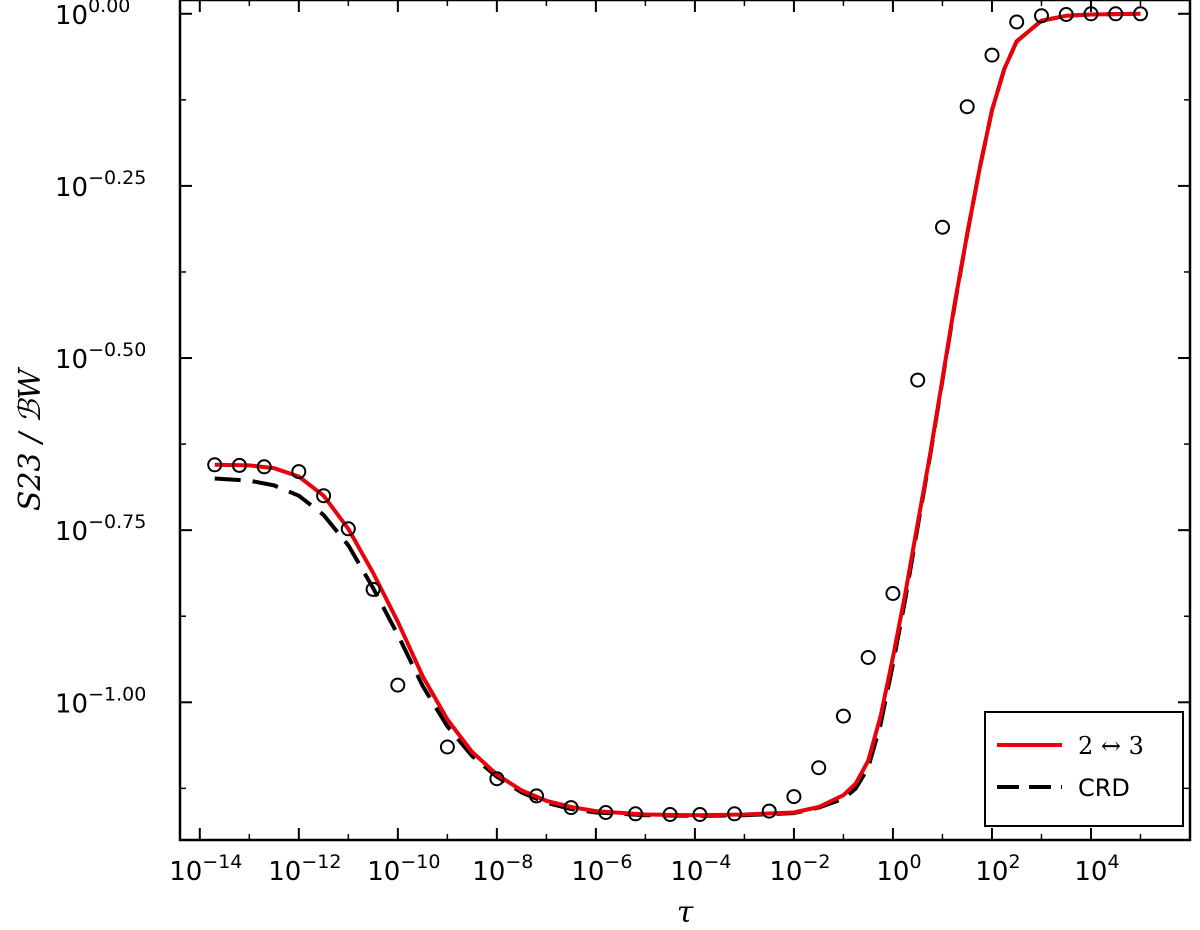 Image resolution: width=1200 pixels, height=930 pixels. Describe the element at coordinates (502, 869) in the screenshot. I see `x-tick-label-3: 10⁻⁸` at that location.